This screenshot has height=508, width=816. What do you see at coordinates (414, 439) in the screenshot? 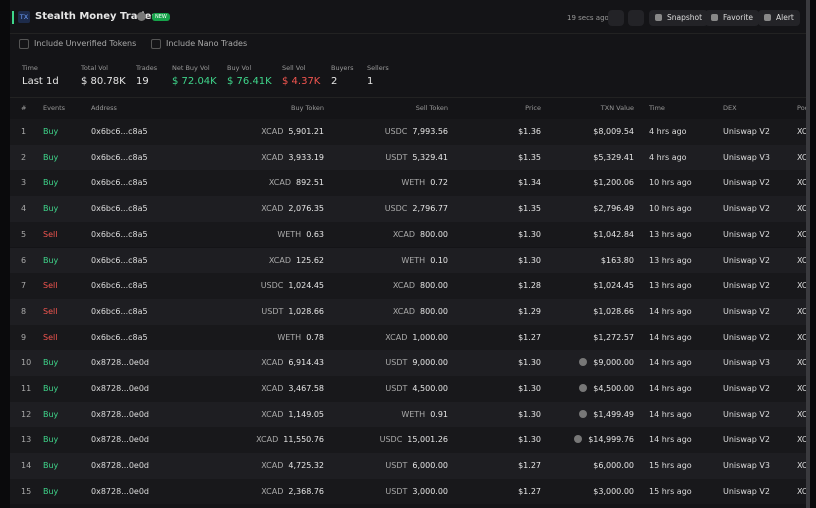
I see `sell-token: USDC 15,001.26` at bounding box center [414, 439].